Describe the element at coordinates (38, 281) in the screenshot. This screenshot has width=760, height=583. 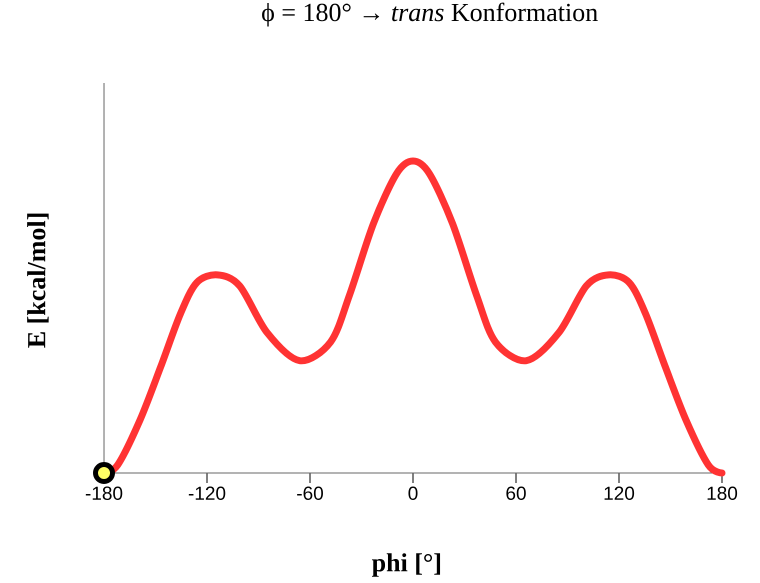
I see `y-axis-title: E [kcal/mol]` at that location.